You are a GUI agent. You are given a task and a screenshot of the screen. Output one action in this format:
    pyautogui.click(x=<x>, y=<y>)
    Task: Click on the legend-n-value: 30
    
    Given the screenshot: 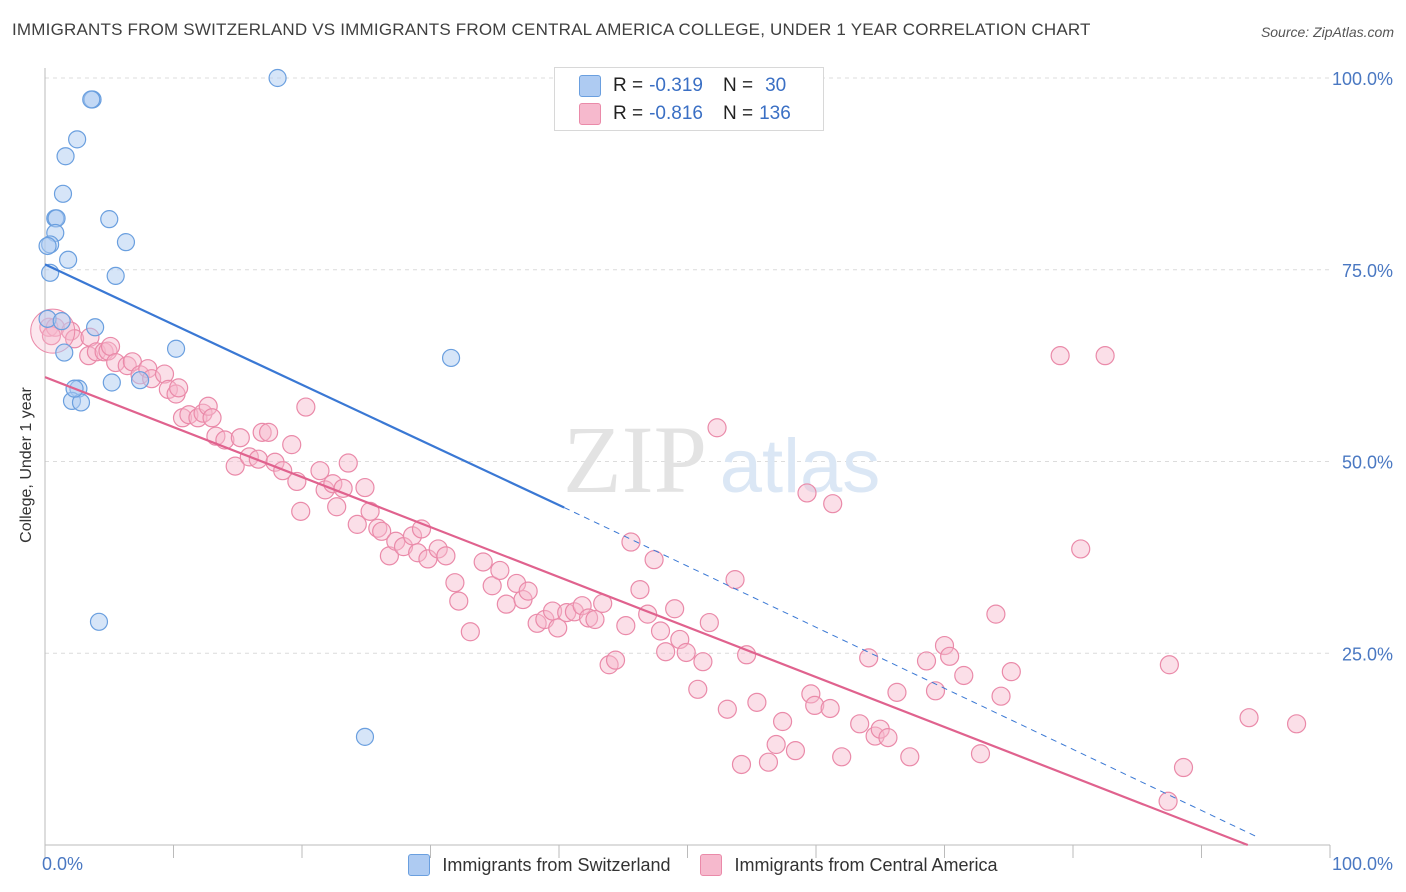 What is the action you would take?
    pyautogui.click(x=776, y=85)
    